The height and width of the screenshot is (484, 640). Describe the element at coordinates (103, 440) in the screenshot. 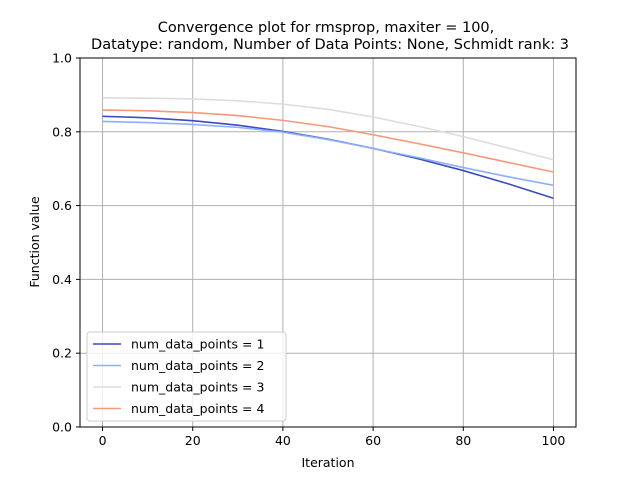

I see `x-tick-label: 0` at that location.